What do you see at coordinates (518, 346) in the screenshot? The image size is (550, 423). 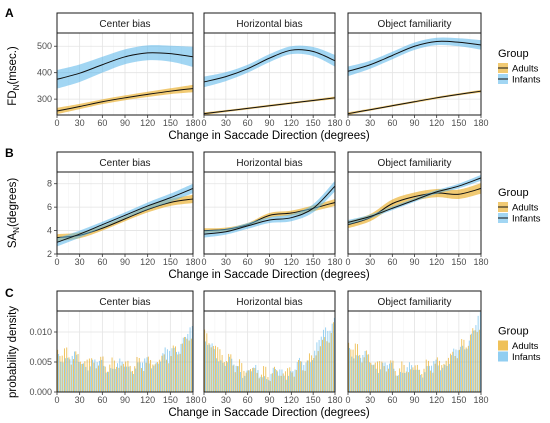 I see `legend-key-adults: Adults` at bounding box center [518, 346].